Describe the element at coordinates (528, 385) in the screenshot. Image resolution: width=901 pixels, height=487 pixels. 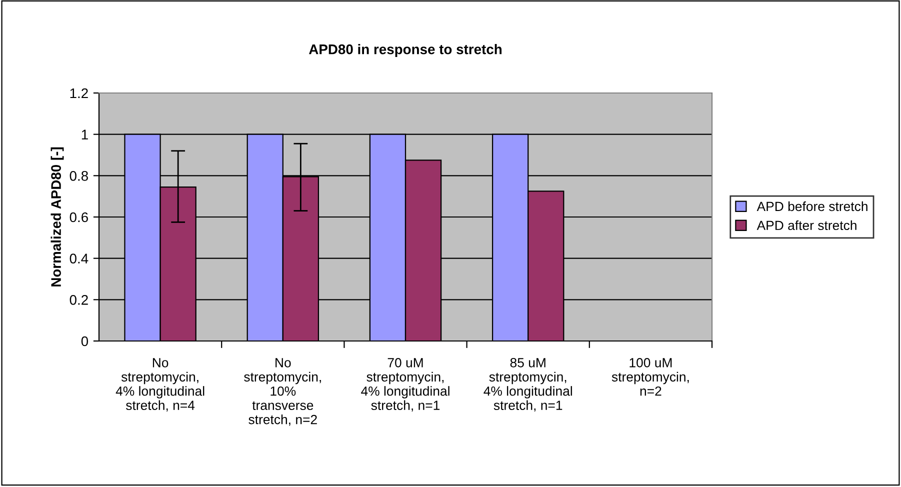
I see `x-tick-label: 85 uM streptomycin, 4% longitudinal stretch, n=1` at that location.